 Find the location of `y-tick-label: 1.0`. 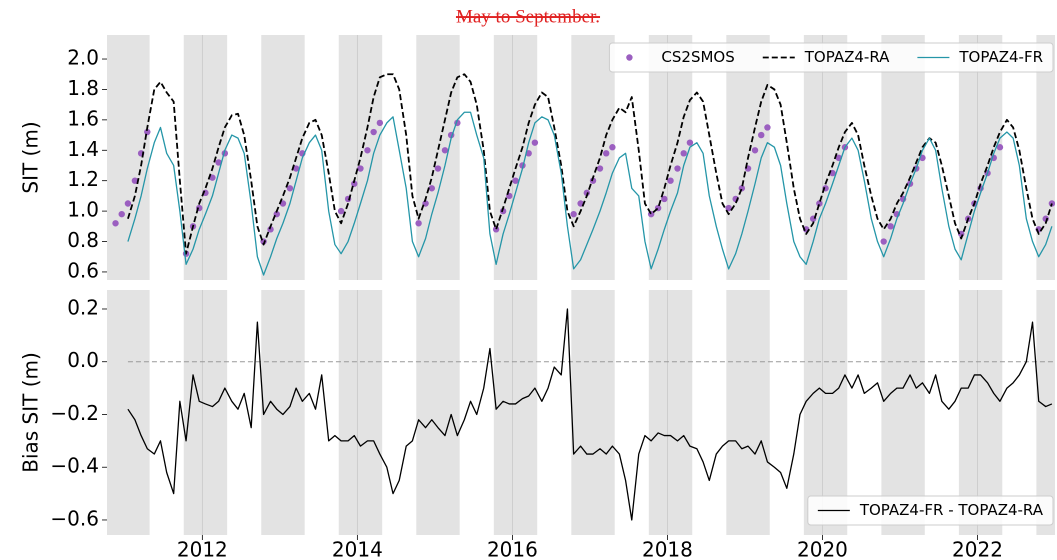

y-tick-label: 1.0 is located at coordinates (83, 210).